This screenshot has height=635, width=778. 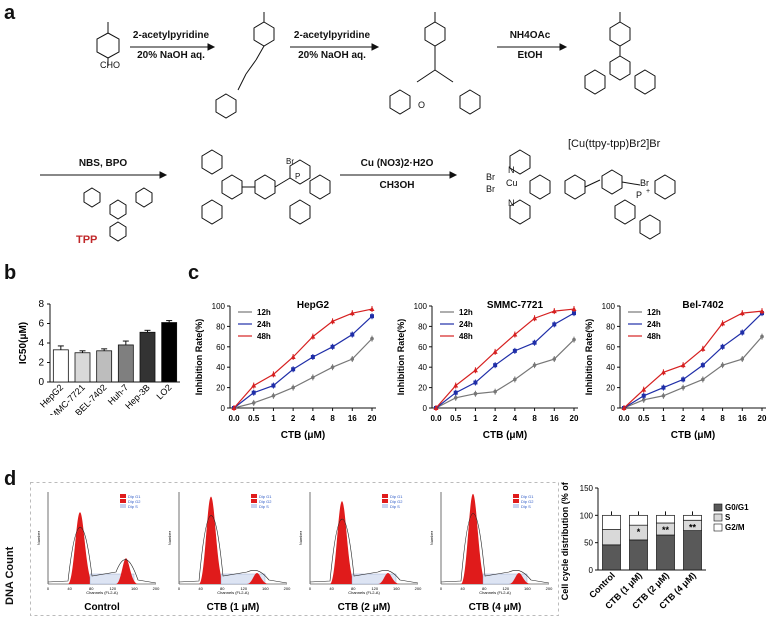 I want to click on c-ytick-label: 40, so click(x=220, y=367).